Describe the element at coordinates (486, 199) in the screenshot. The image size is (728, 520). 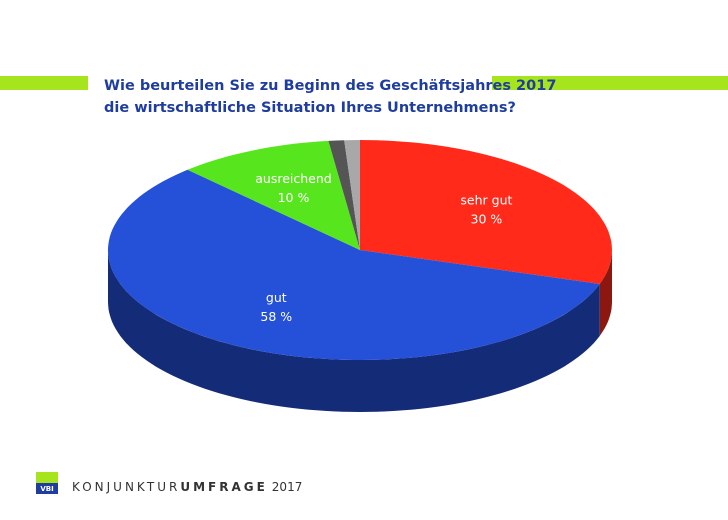
I see `slice-label: sehr gut` at that location.